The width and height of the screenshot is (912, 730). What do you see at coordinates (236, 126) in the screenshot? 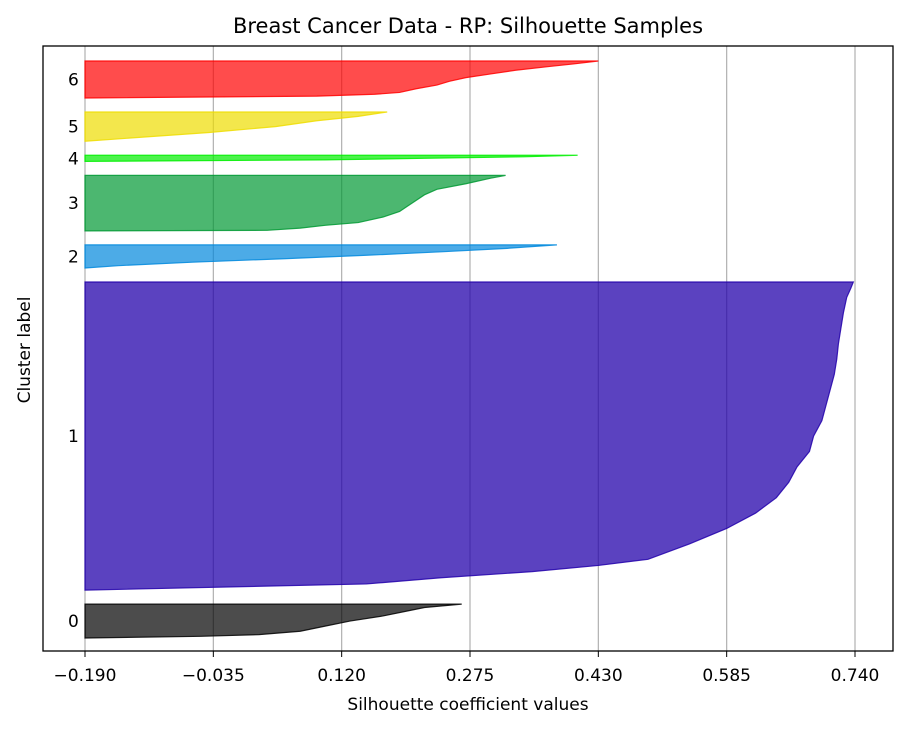
I see `cluster-5-silhouette` at bounding box center [236, 126].